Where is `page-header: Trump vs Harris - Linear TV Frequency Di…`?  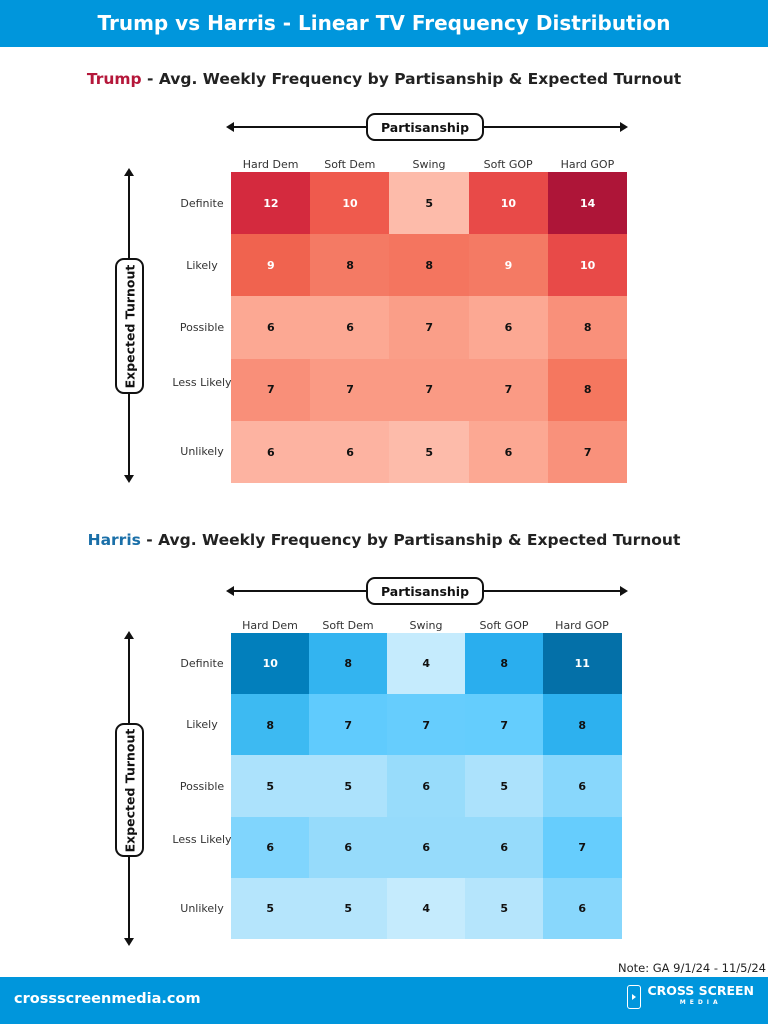 page-header: Trump vs Harris - Linear TV Frequency Di… is located at coordinates (384, 23).